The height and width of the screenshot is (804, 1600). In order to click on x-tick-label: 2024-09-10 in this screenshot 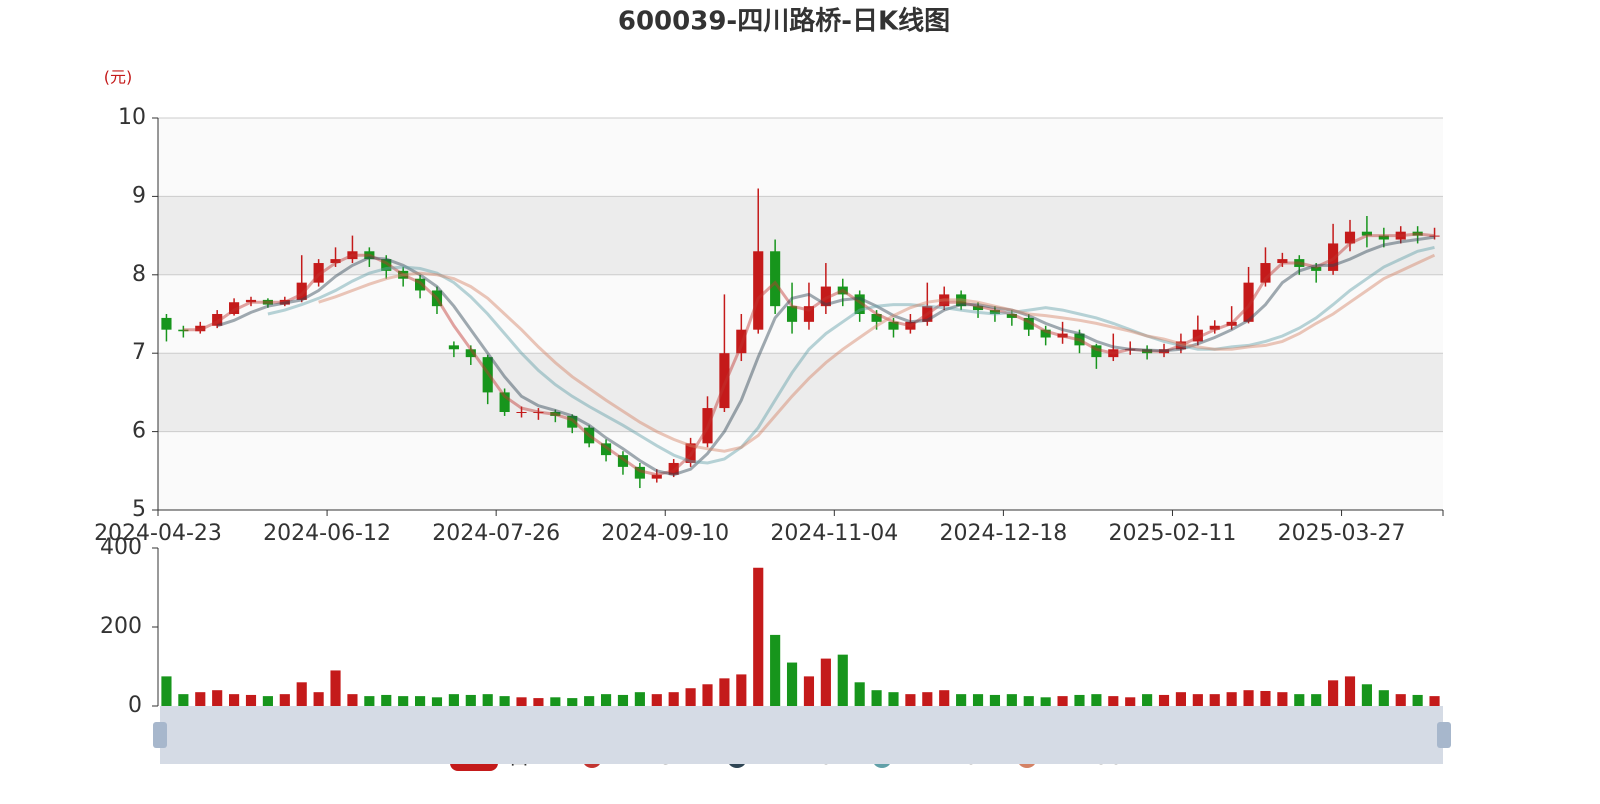, I will do `click(665, 533)`.